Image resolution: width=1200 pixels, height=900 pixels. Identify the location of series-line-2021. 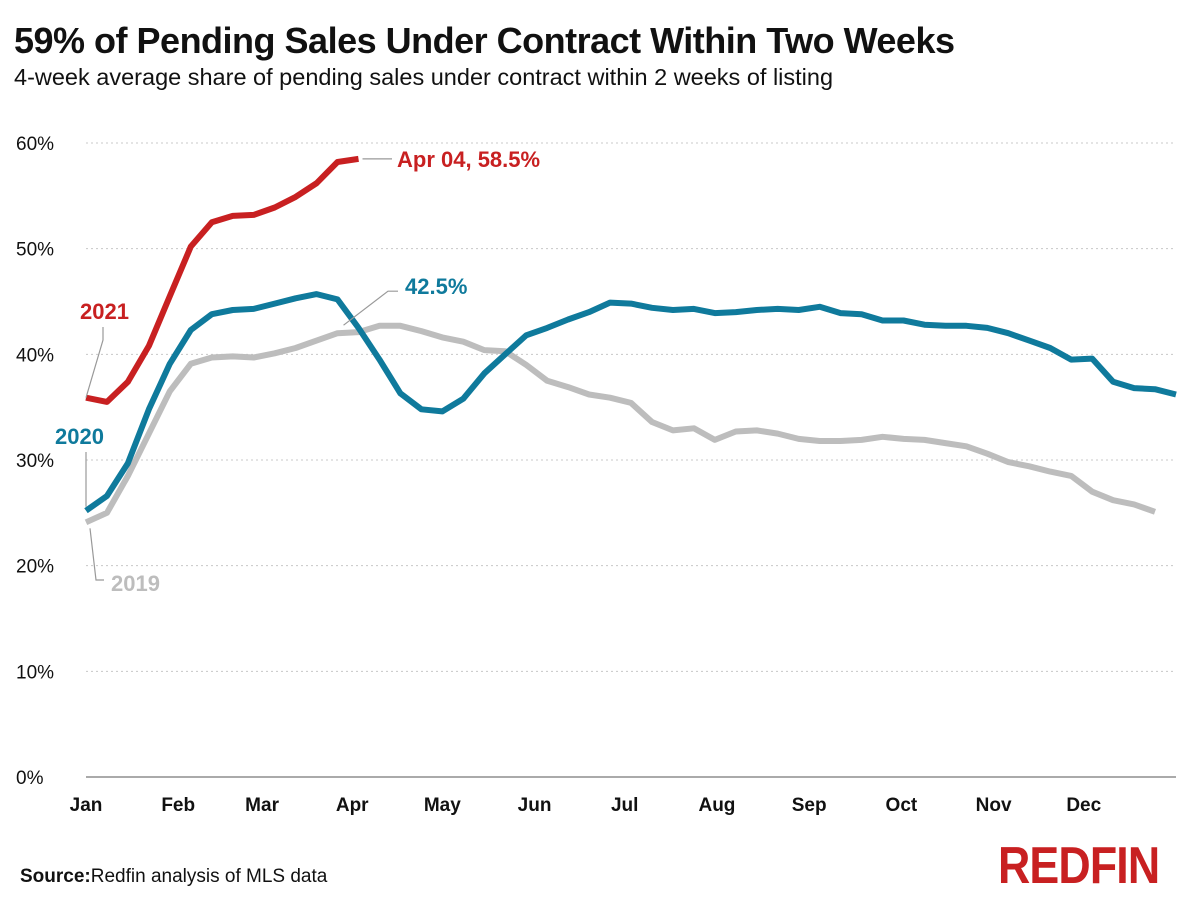
(222, 280).